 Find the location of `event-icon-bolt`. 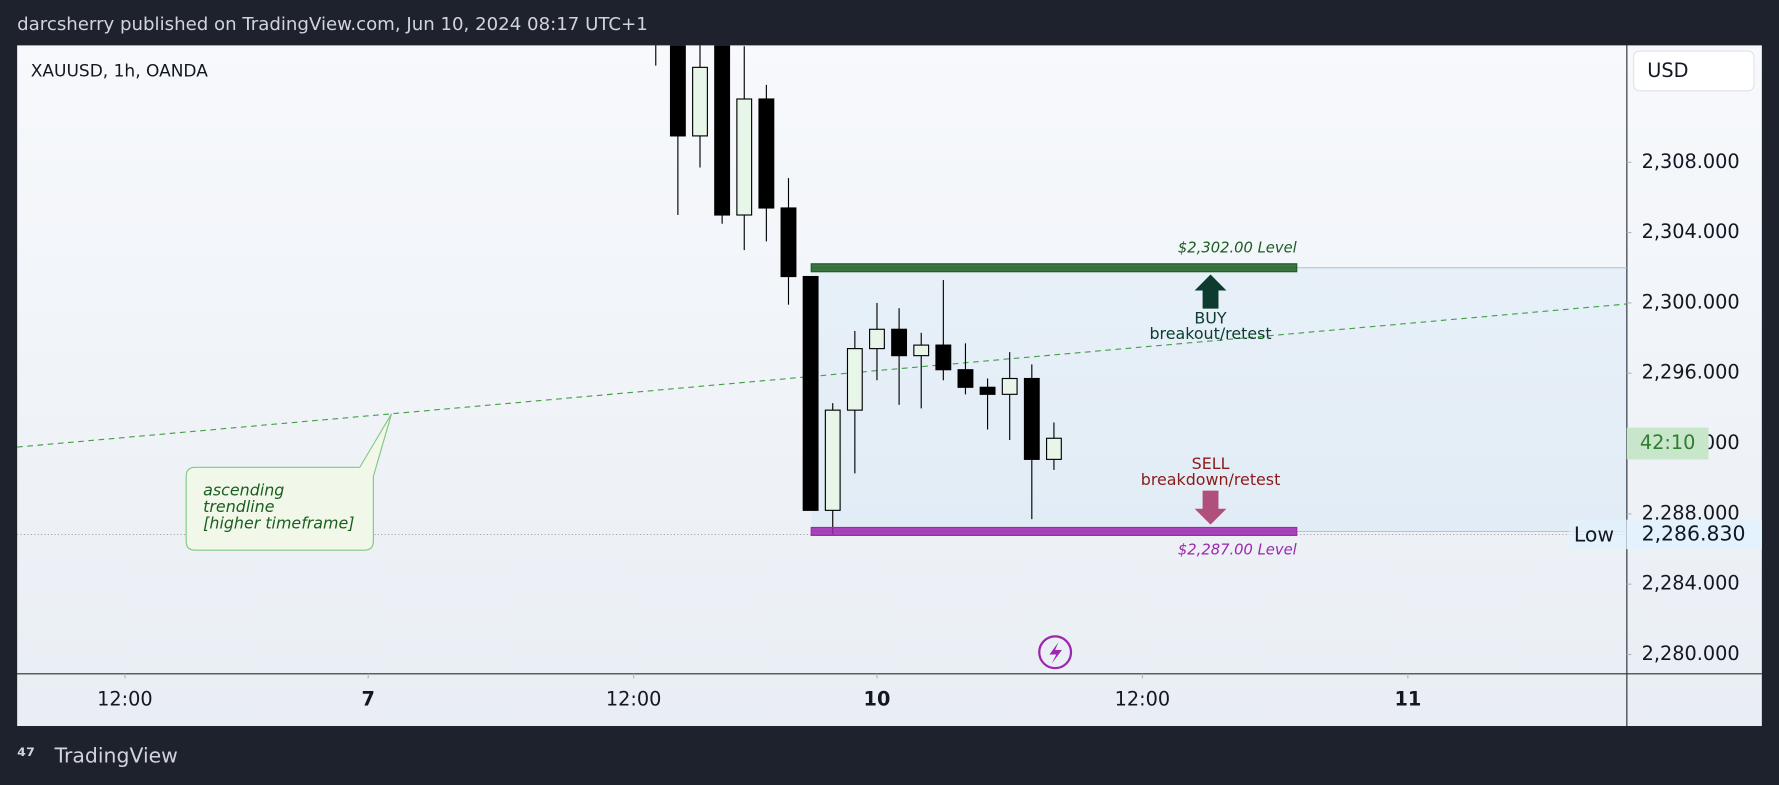

event-icon-bolt is located at coordinates (1055, 653).